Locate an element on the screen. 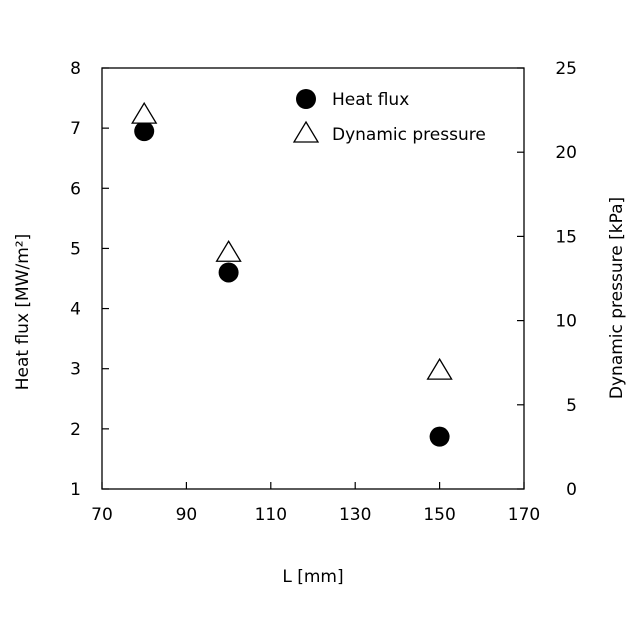 This screenshot has width=640, height=640. x-tick-label: 90 is located at coordinates (187, 515).